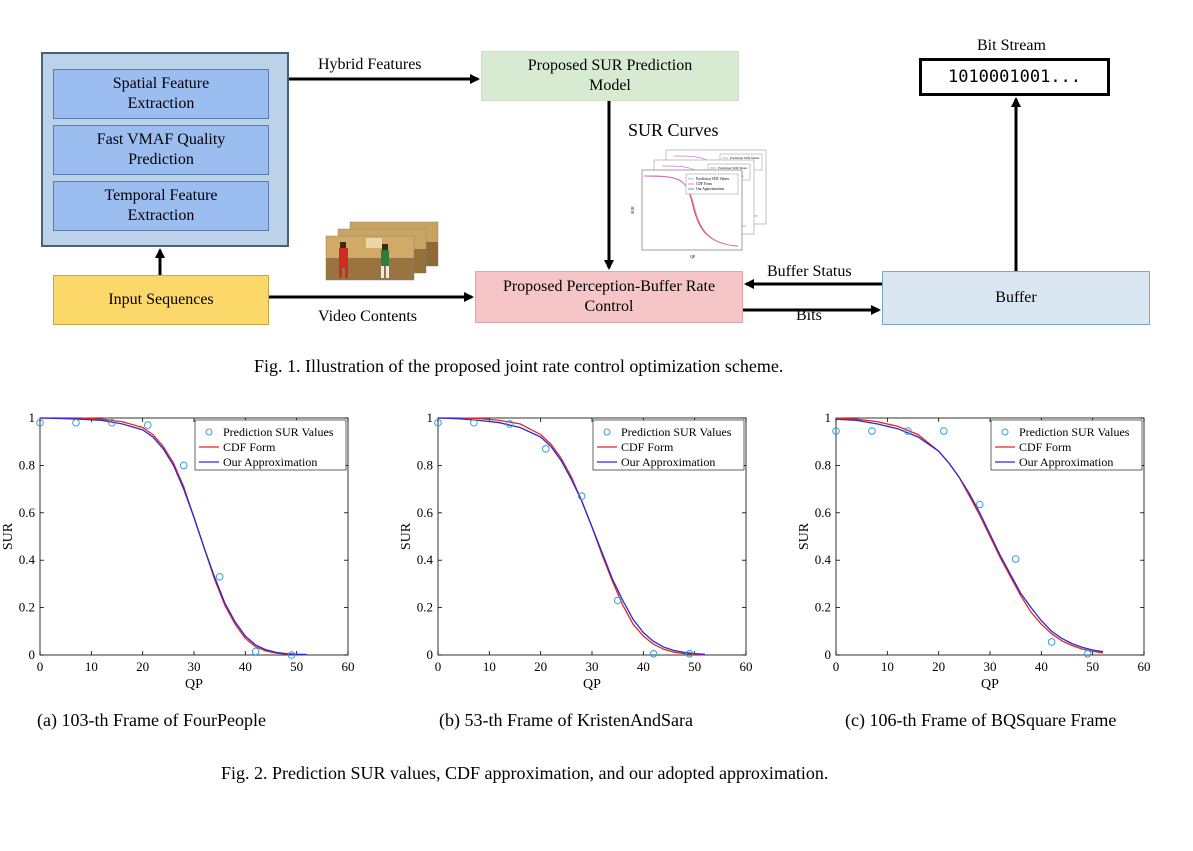  What do you see at coordinates (710, 189) in the screenshot?
I see `thumb-legend-3c: Our Approximation` at bounding box center [710, 189].